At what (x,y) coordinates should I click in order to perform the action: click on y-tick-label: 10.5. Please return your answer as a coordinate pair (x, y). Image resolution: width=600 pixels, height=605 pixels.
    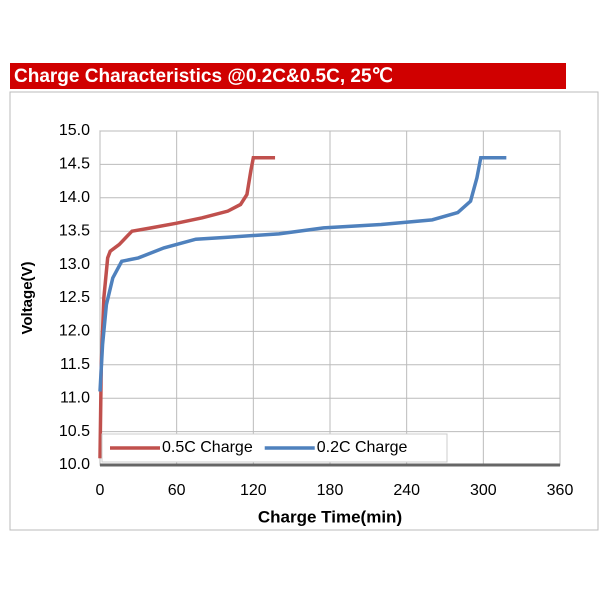
    Looking at the image, I should click on (74, 431).